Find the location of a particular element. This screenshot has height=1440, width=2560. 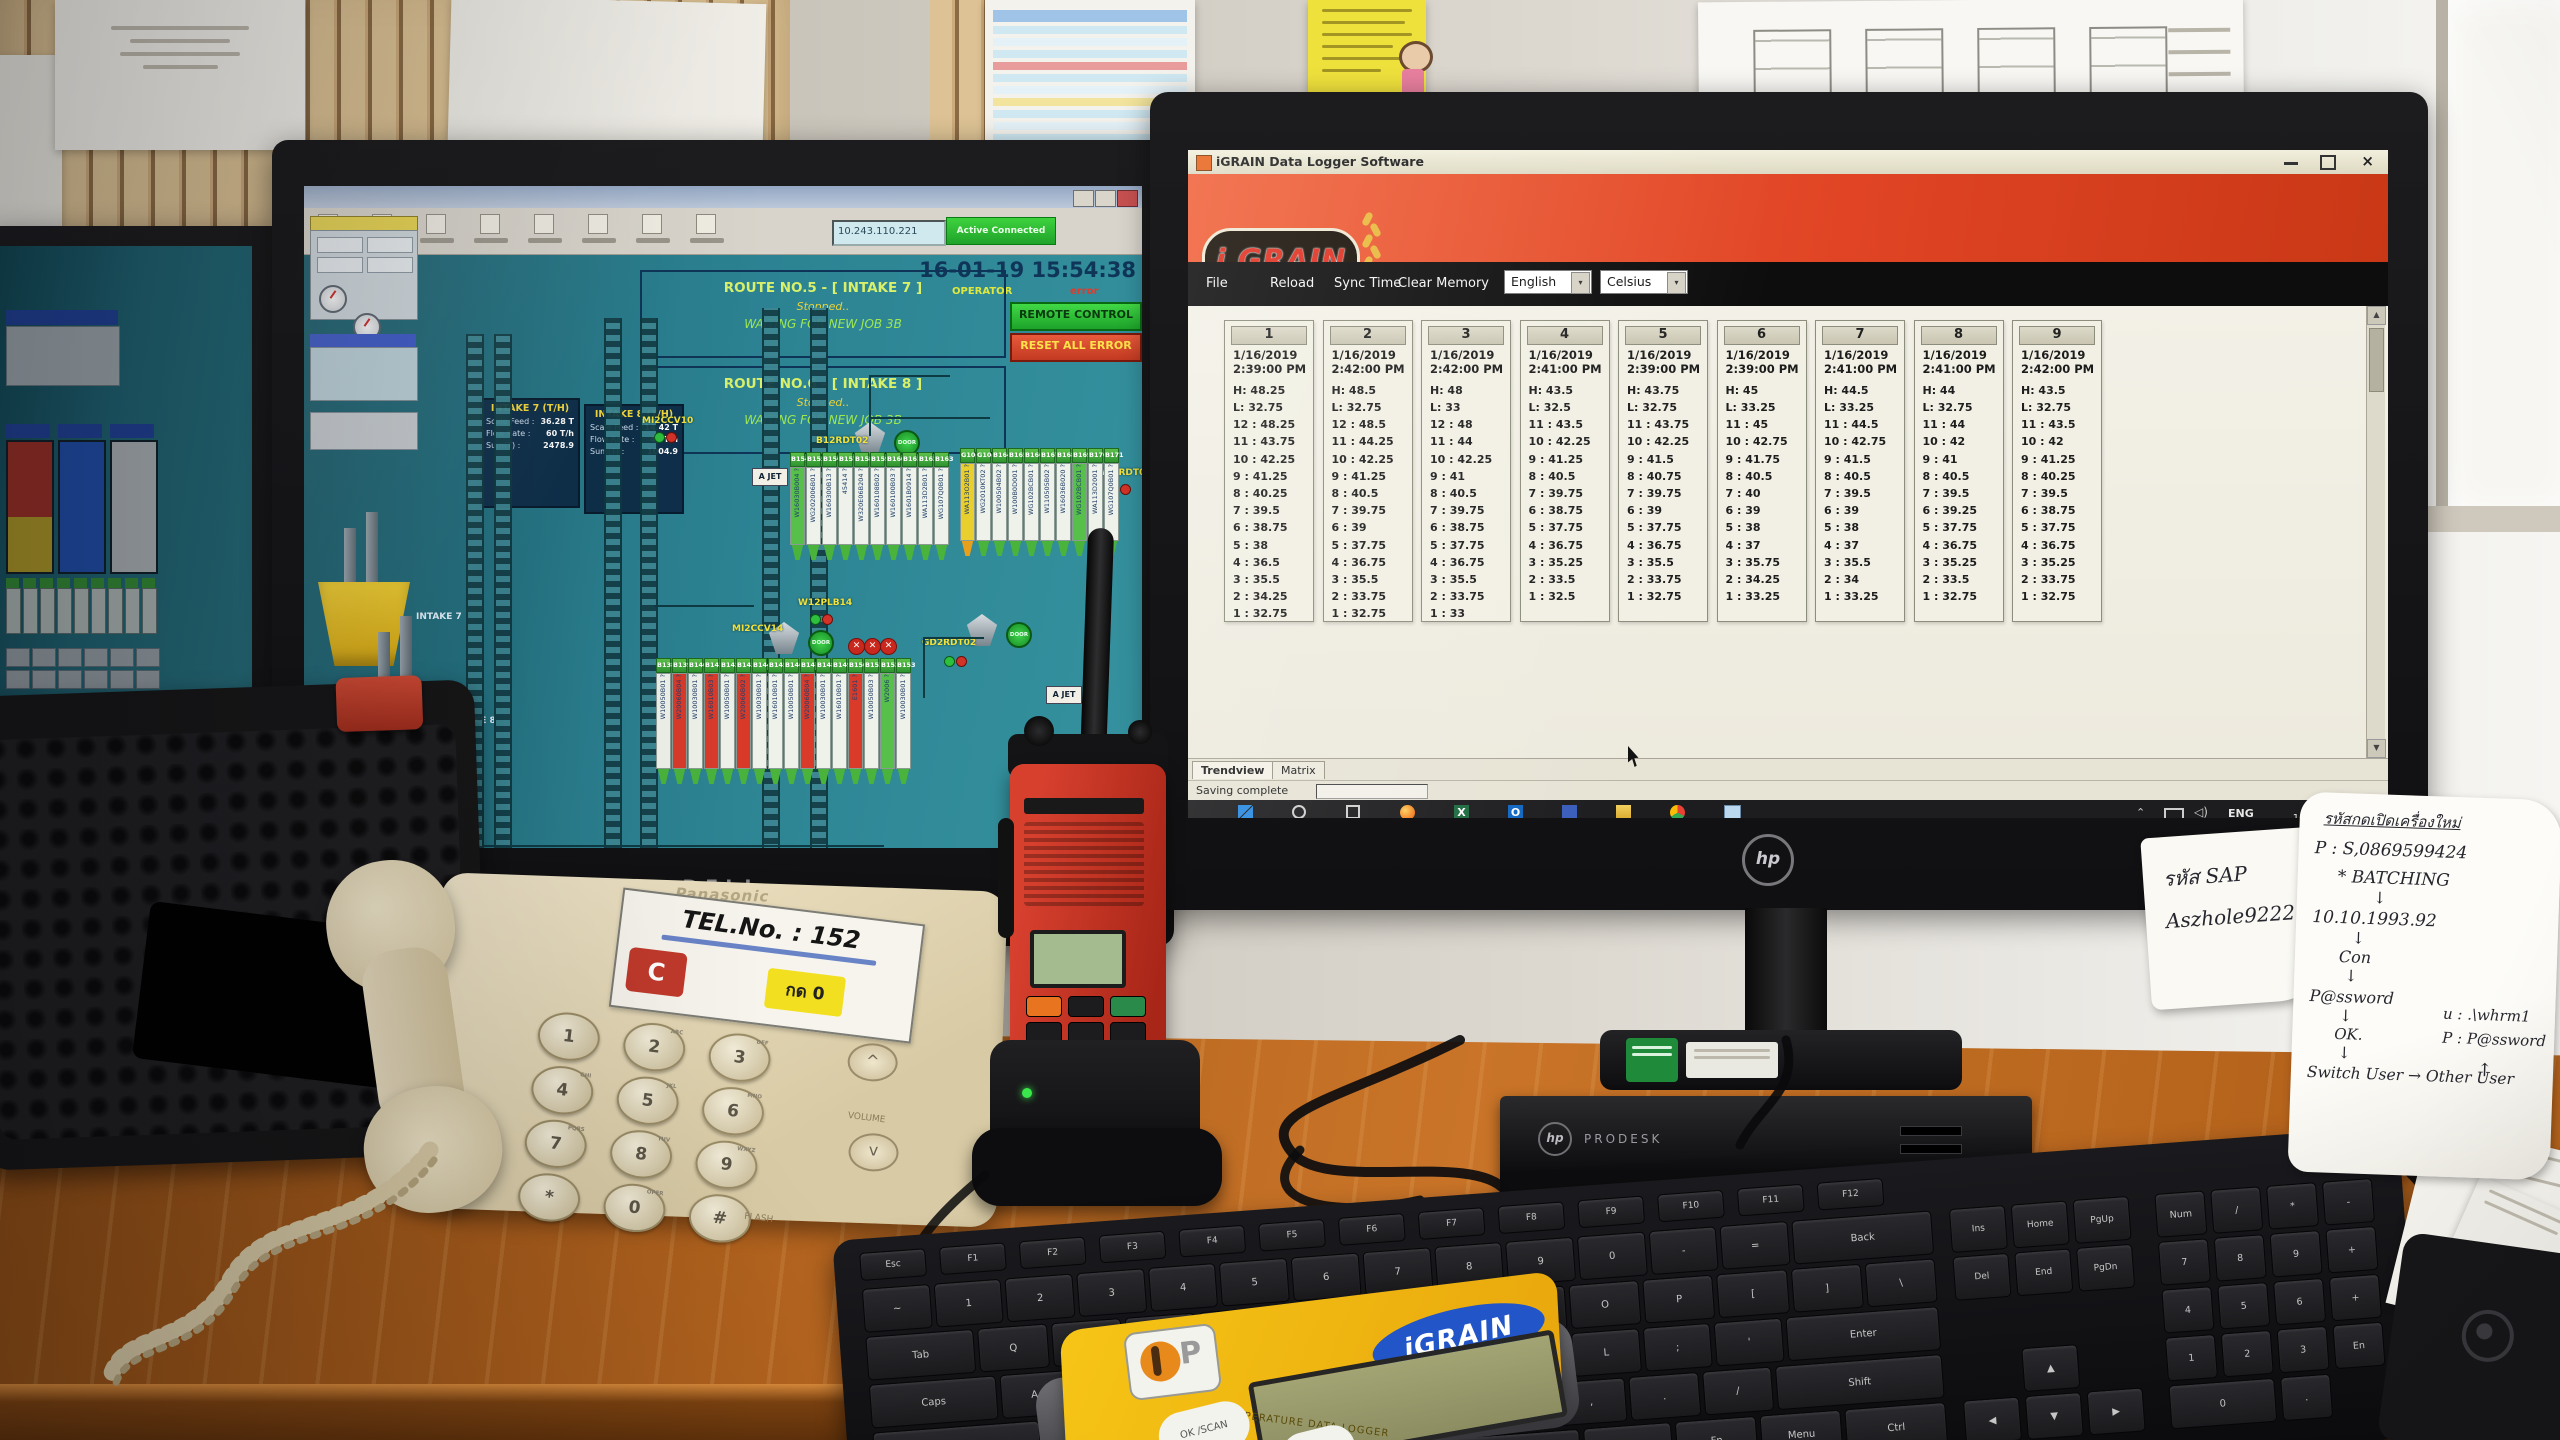

scroll-down-arrow: ▼ is located at coordinates (2376, 748).